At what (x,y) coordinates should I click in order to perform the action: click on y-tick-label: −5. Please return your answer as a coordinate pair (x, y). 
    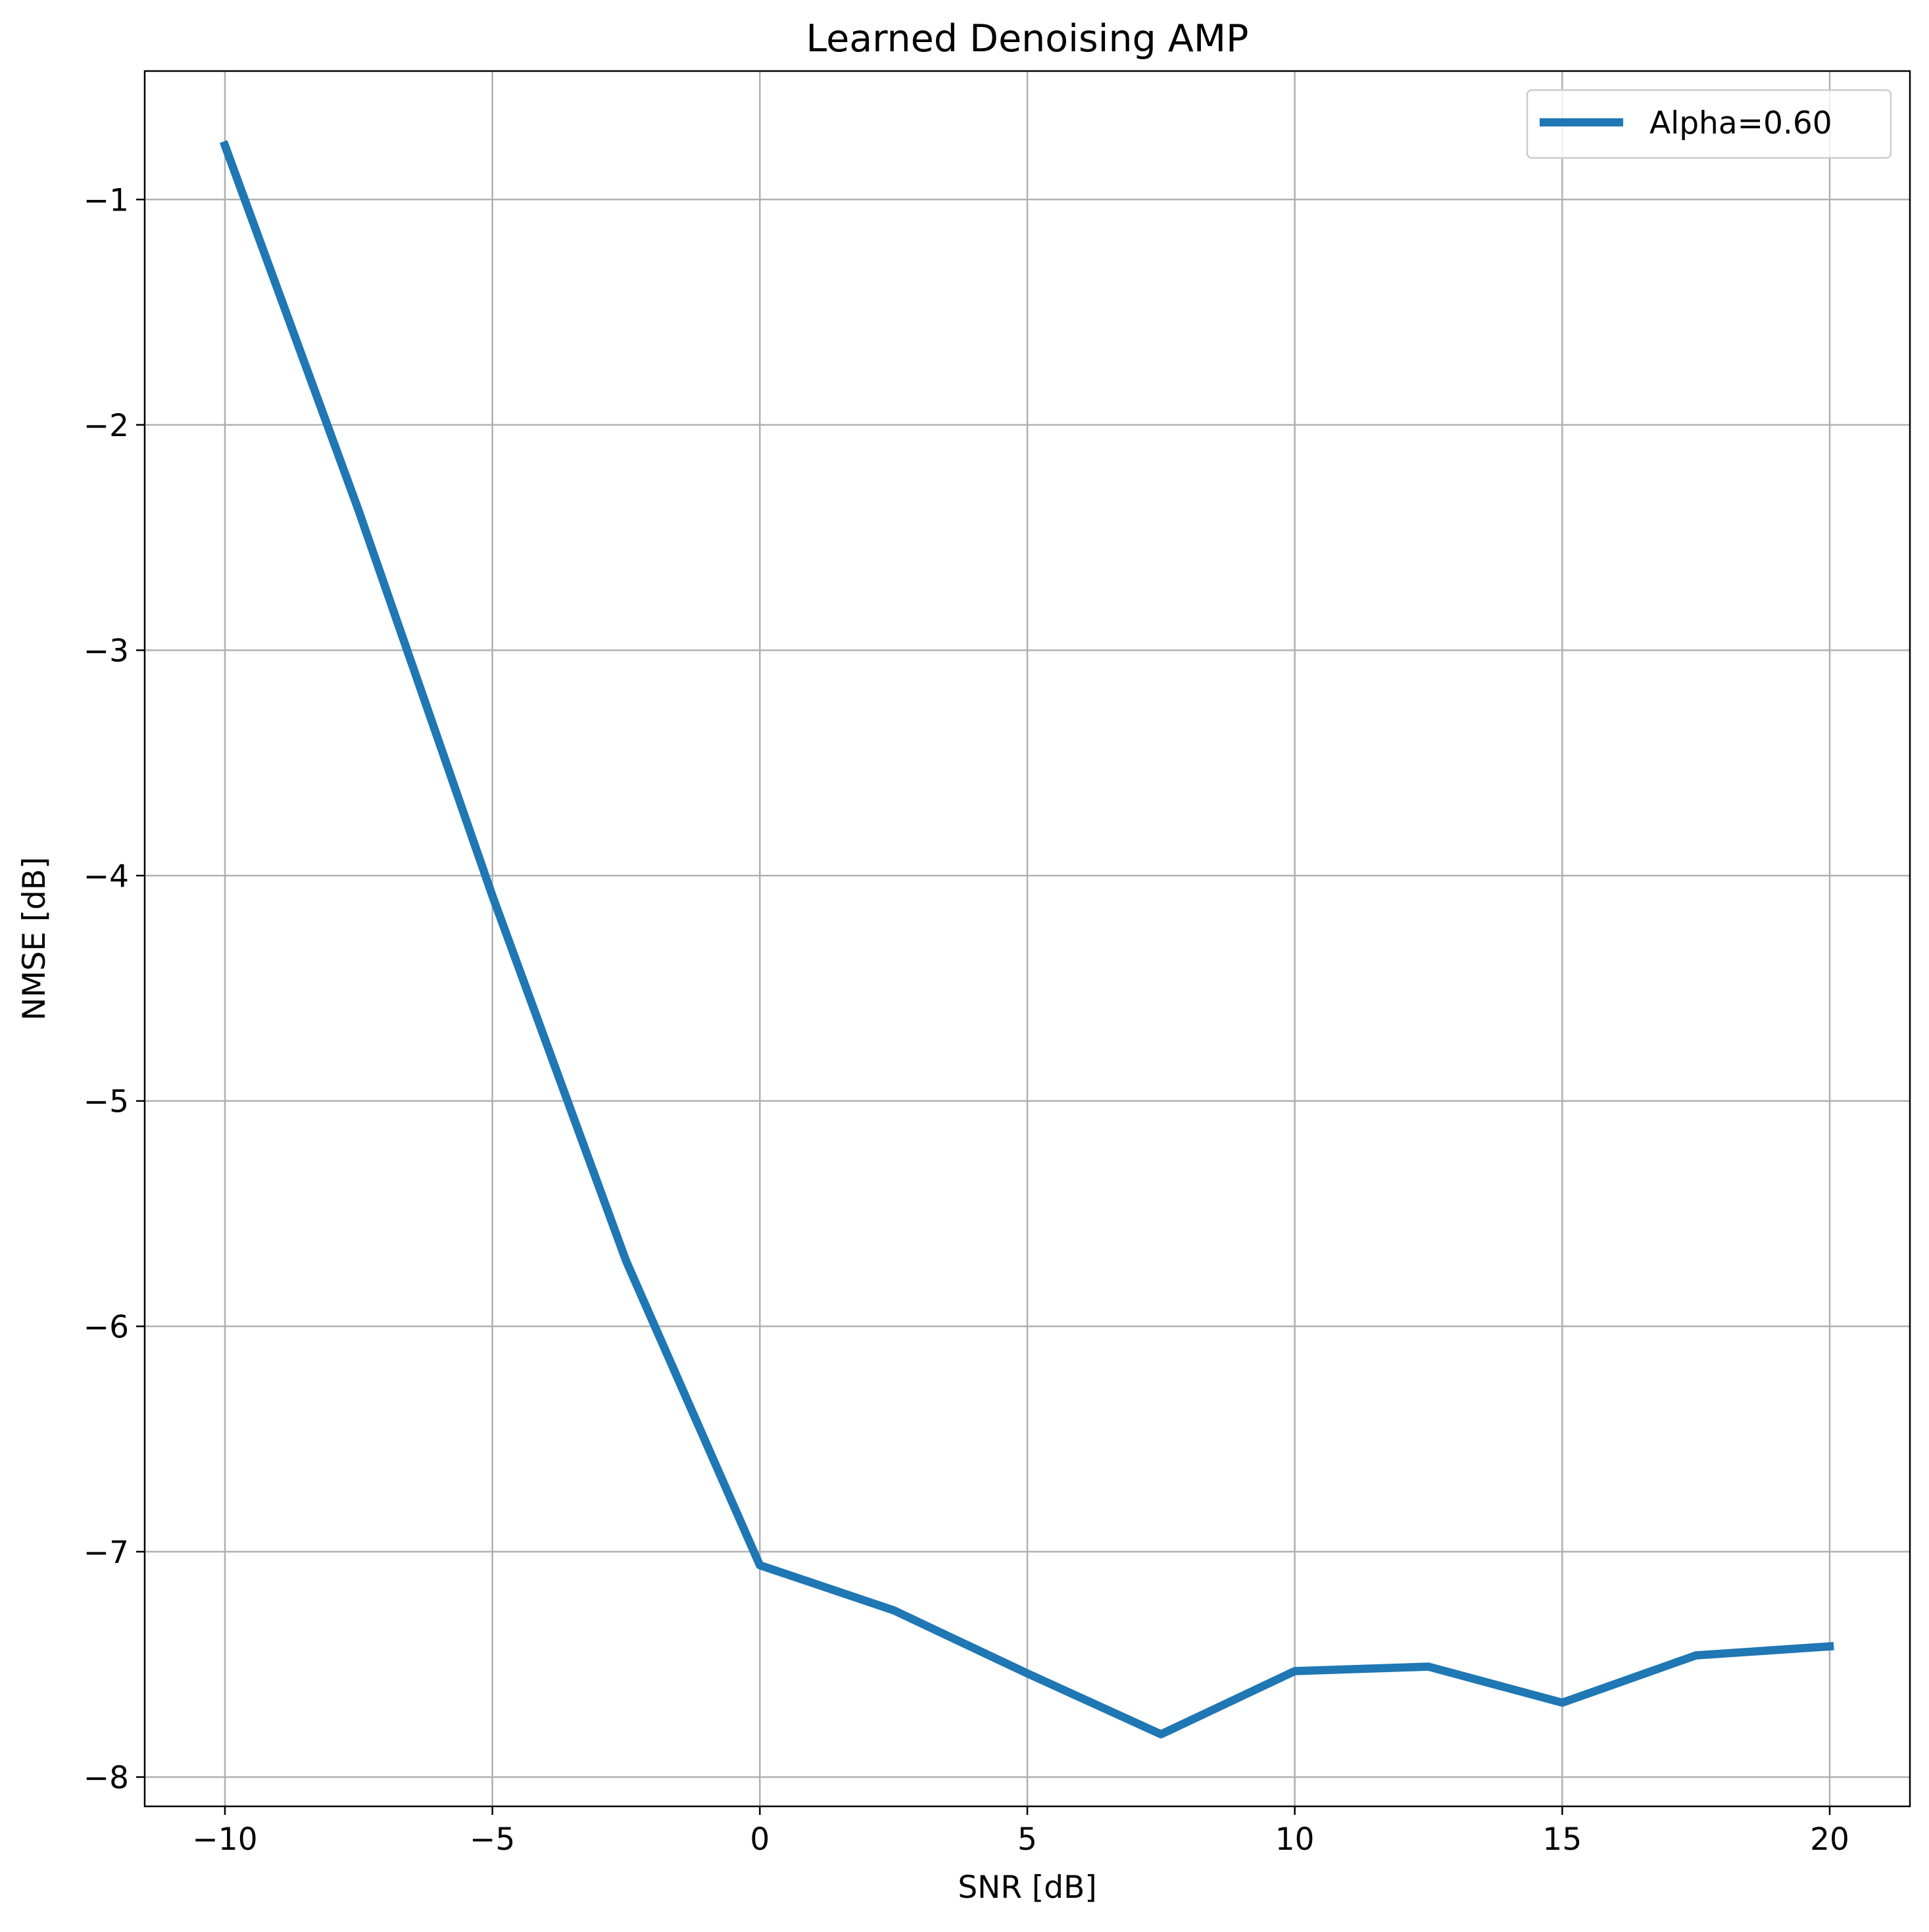
    Looking at the image, I should click on (106, 1102).